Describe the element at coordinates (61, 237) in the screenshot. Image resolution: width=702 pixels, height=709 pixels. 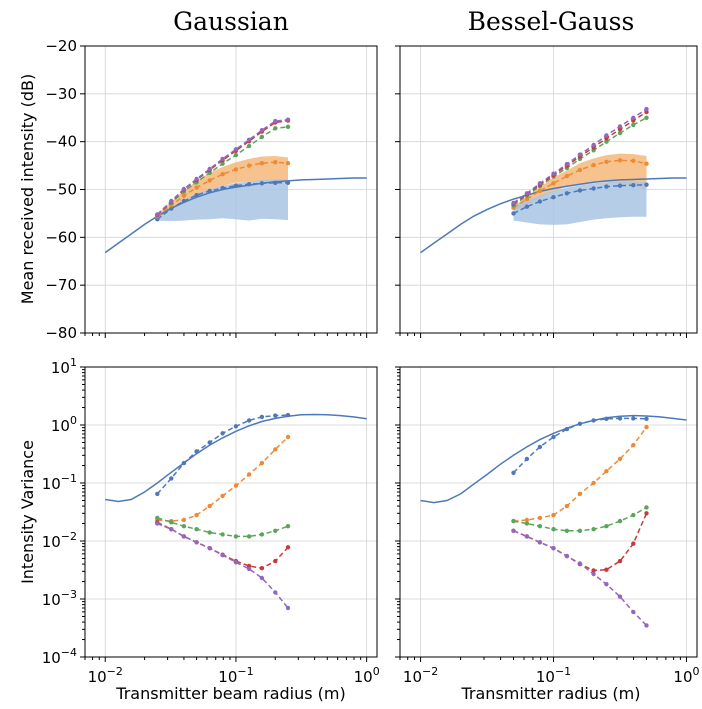
I see `y-tick-label: −60` at that location.